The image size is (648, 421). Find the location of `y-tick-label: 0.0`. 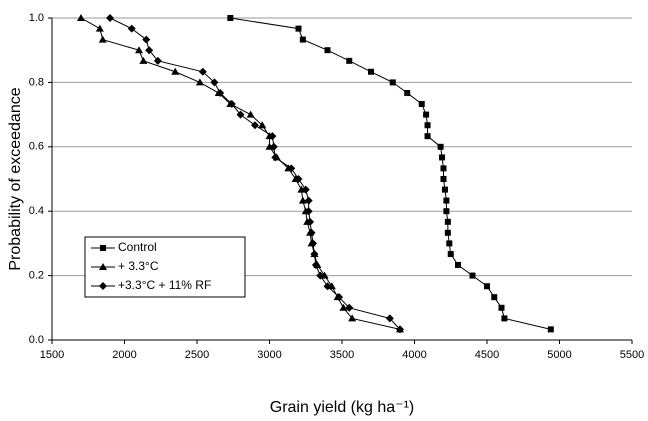

y-tick-label: 0.0 is located at coordinates (36, 340).